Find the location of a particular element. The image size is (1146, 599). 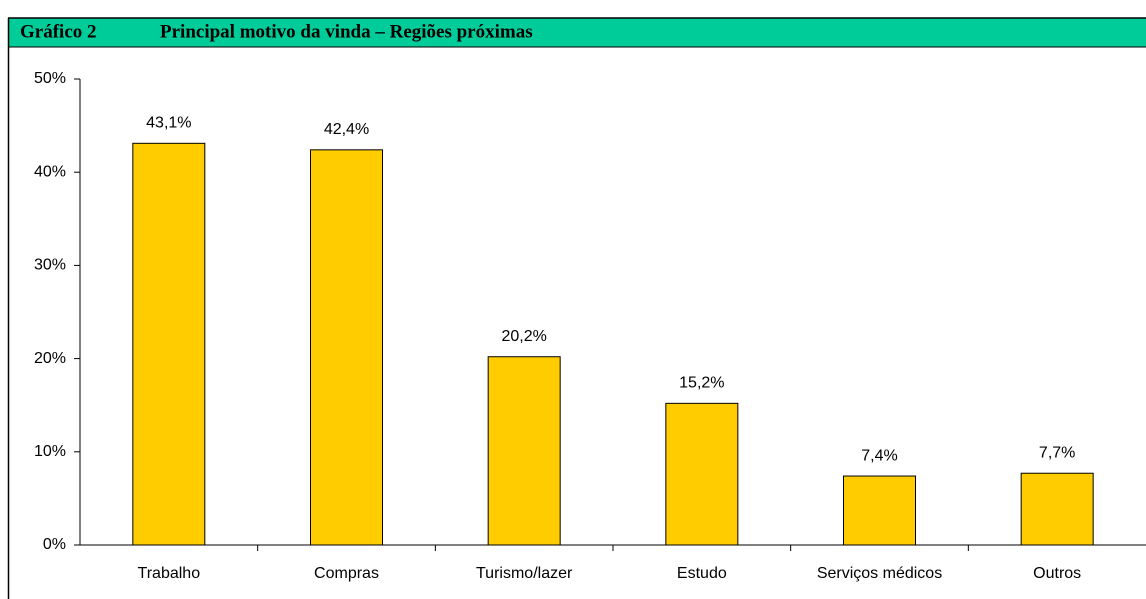

y-tick-label: 10% is located at coordinates (50, 451).